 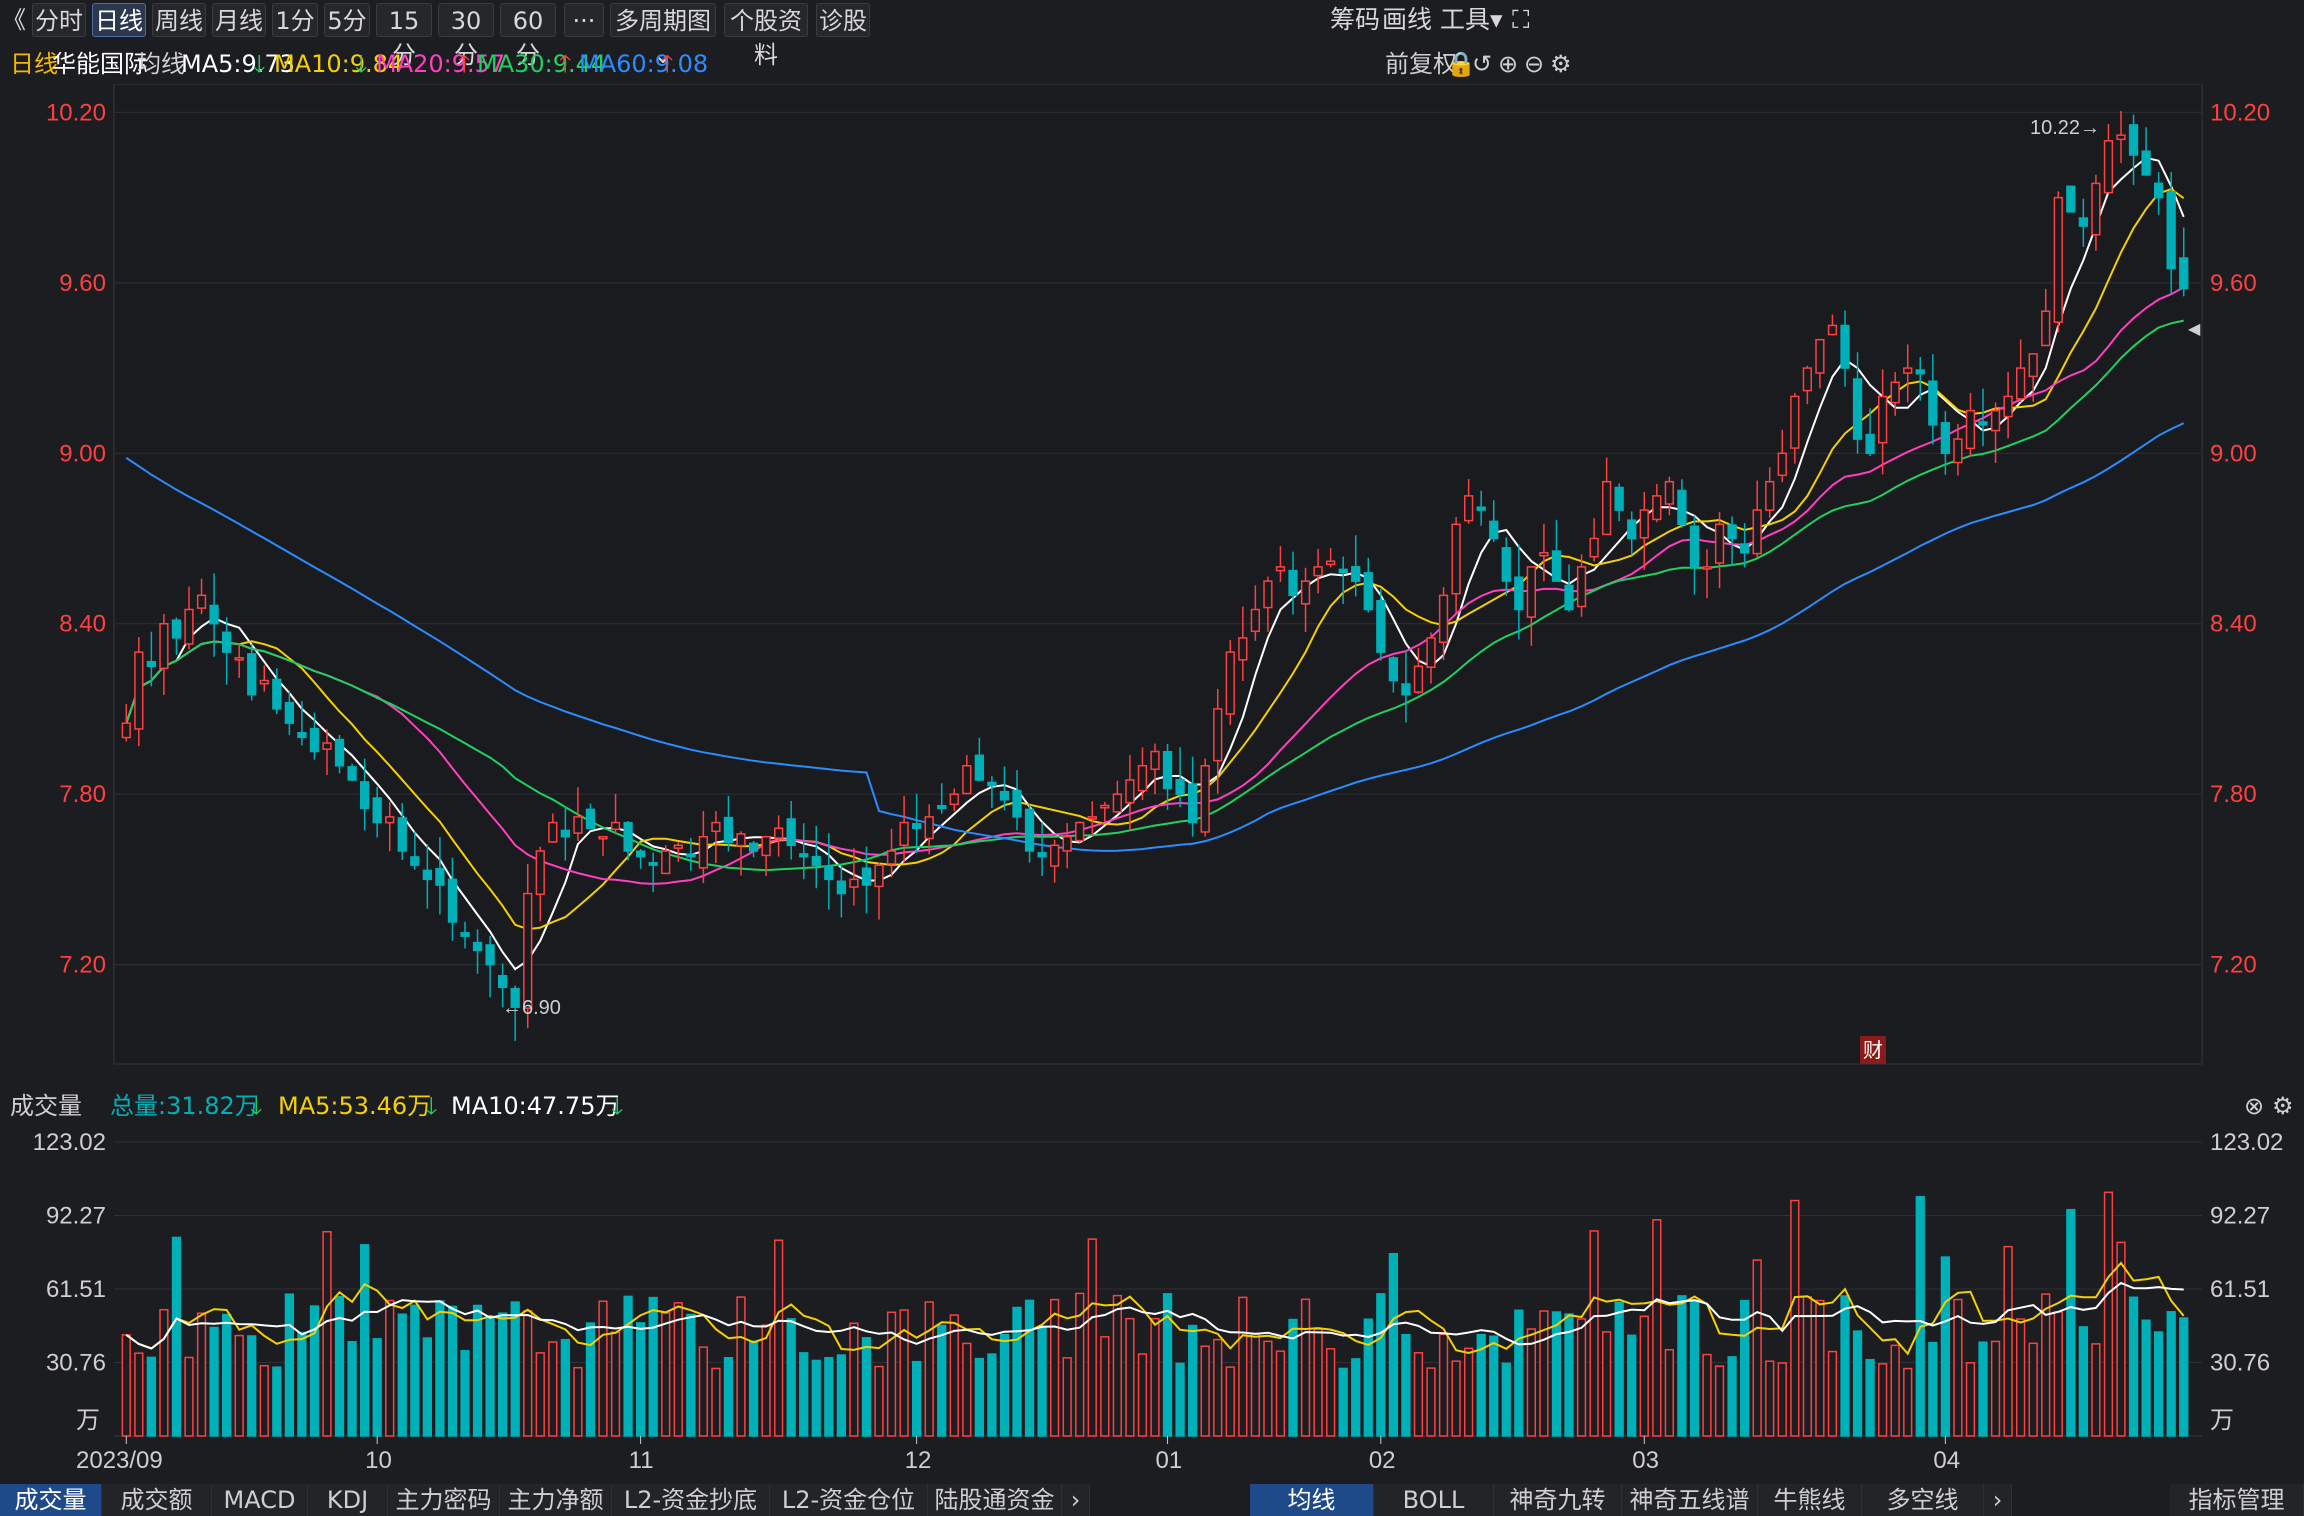 I want to click on close-icon: ⊗, so click(x=2254, y=1106).